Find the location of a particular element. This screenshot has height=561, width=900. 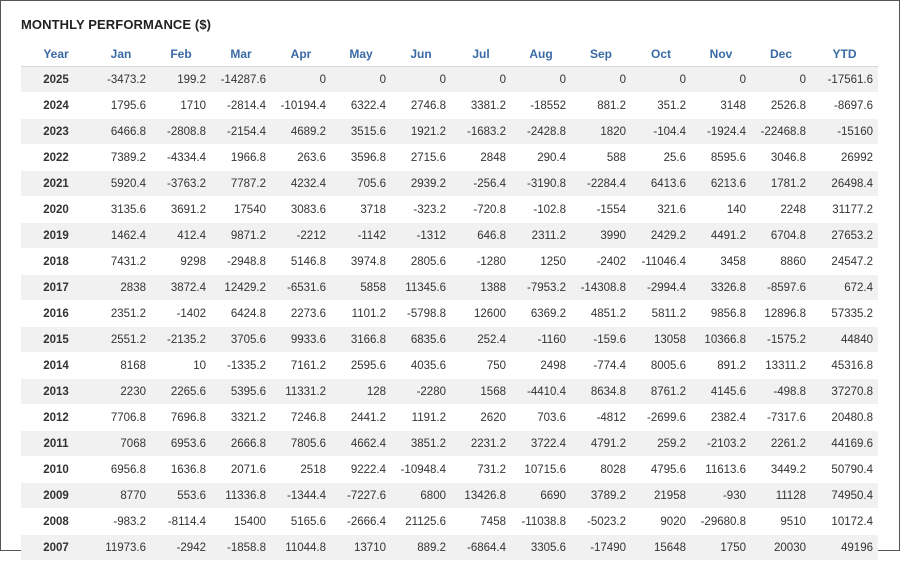

column-header-oct: Oct is located at coordinates (661, 54).